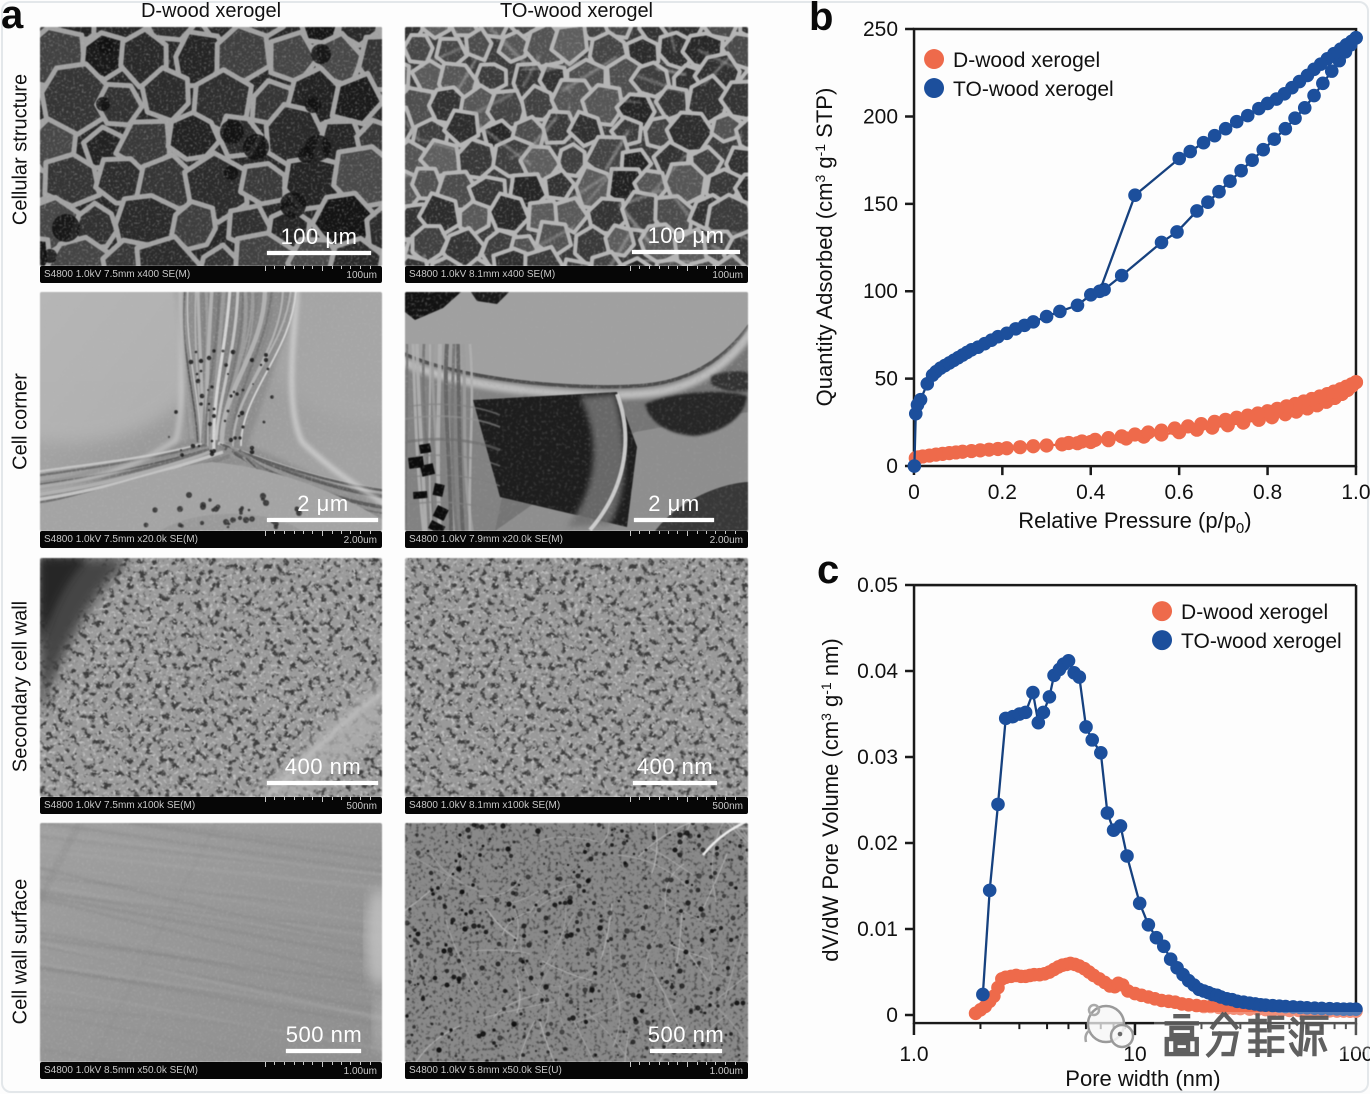 The image size is (1370, 1094). I want to click on svg-text: 150, so click(880, 204).